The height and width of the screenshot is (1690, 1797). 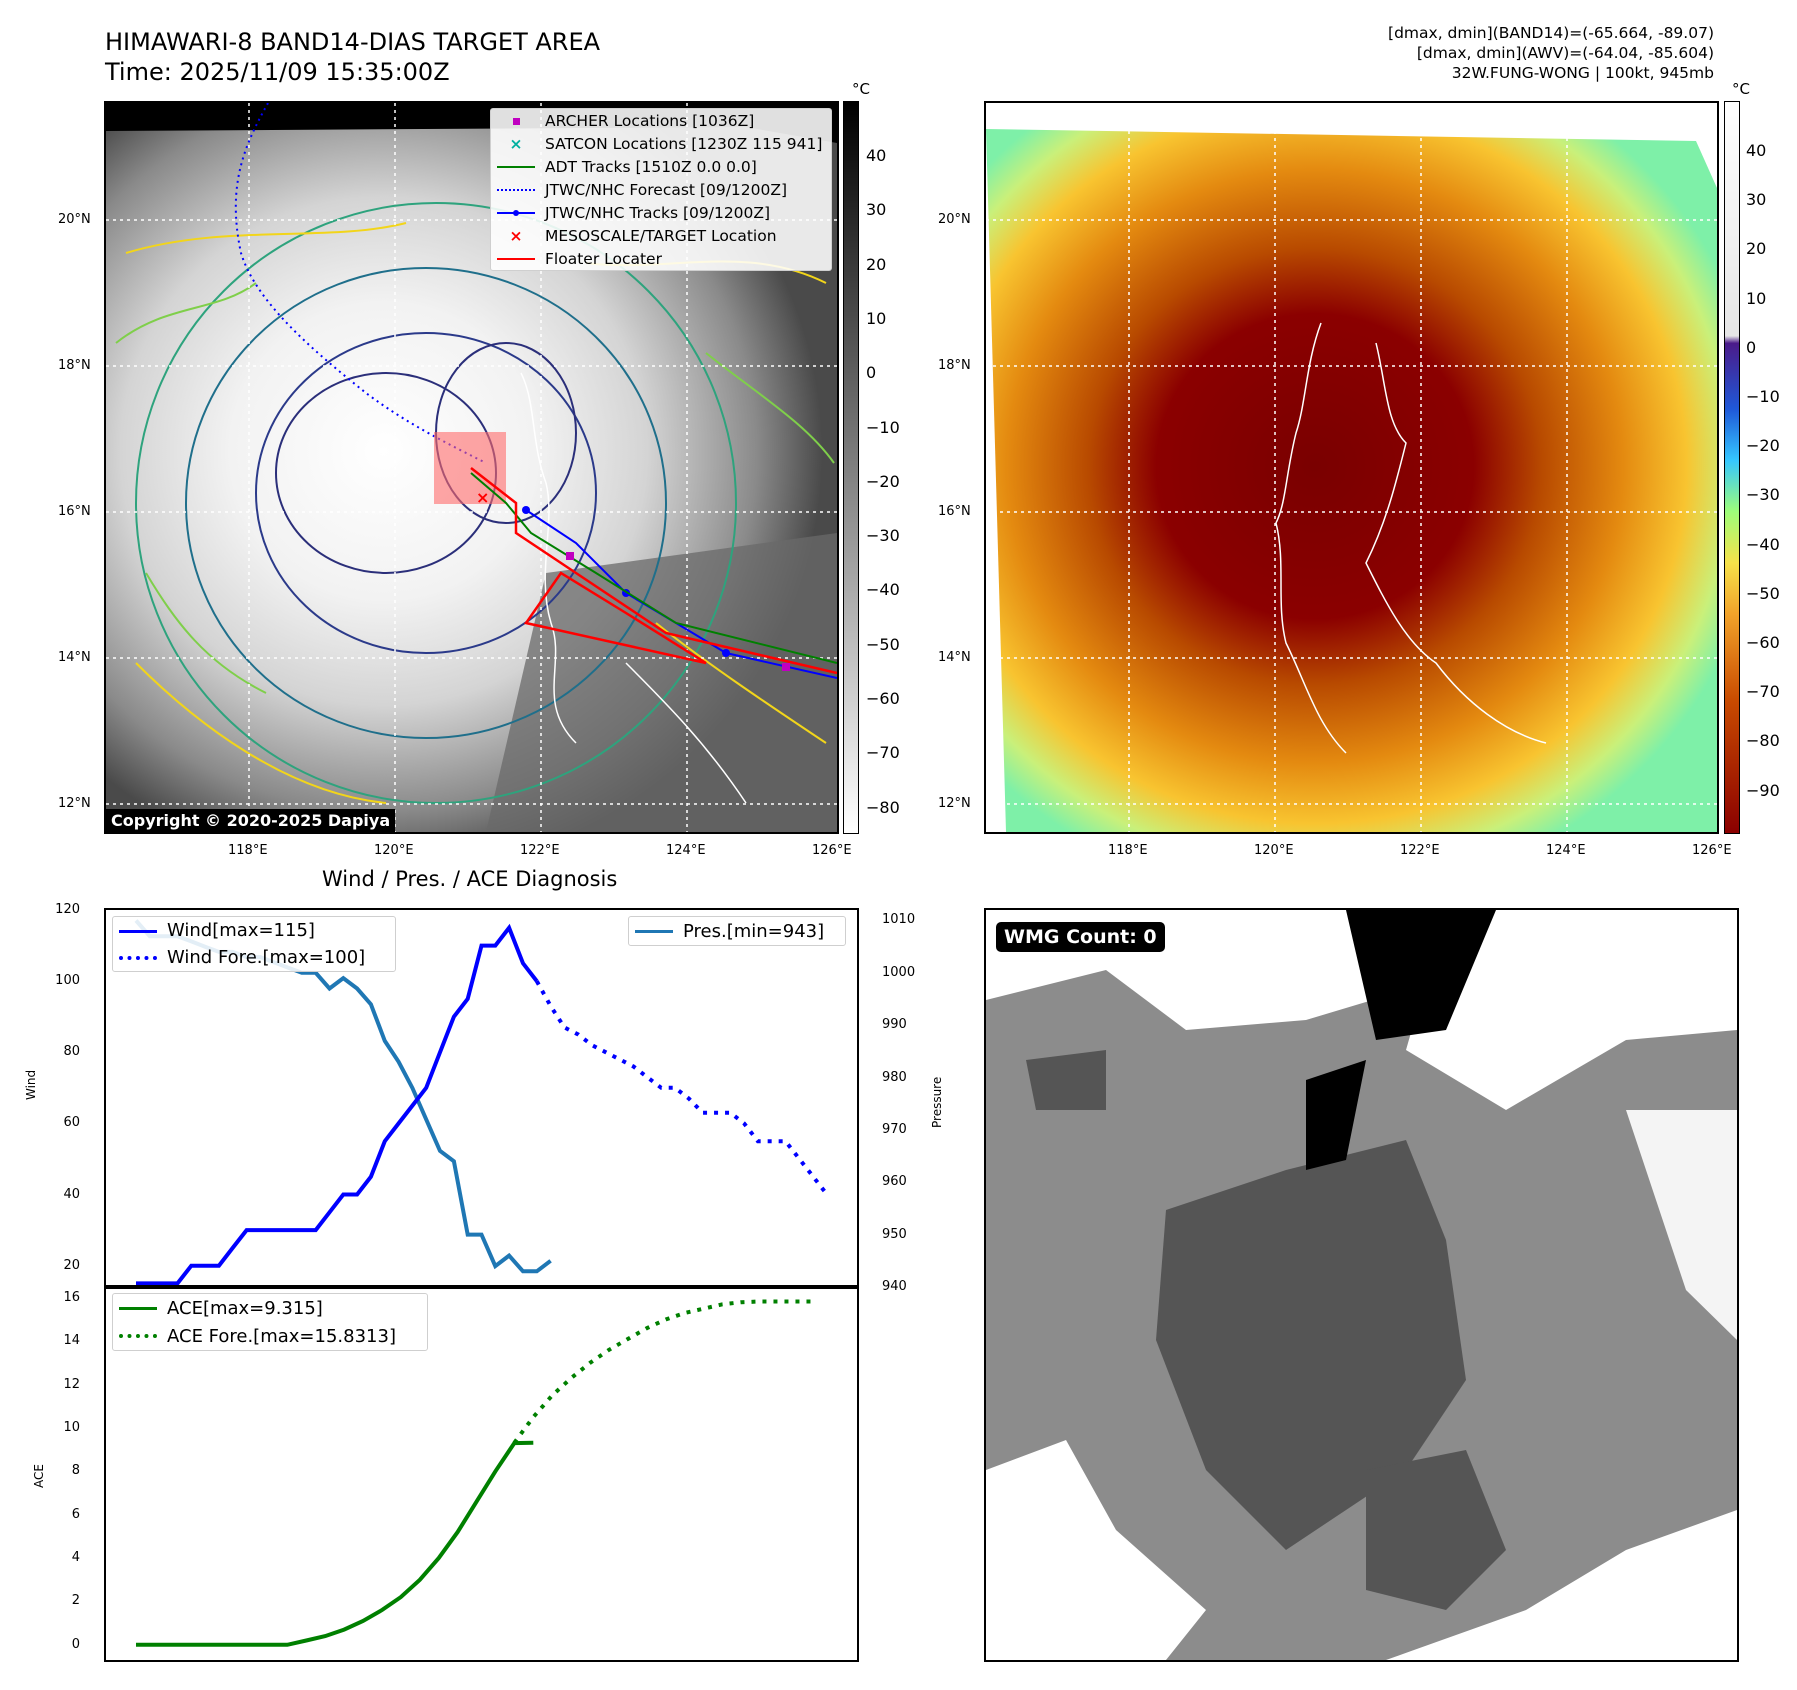 I want to click on legend-item-pressure: Pres.[min=943], so click(x=737, y=931).